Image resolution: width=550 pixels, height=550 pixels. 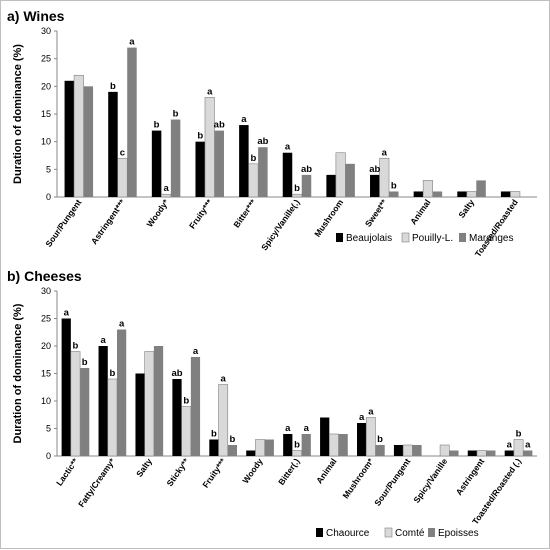 I want to click on panel2-y-axis-label: Duration of dominance (%), so click(x=18, y=373).